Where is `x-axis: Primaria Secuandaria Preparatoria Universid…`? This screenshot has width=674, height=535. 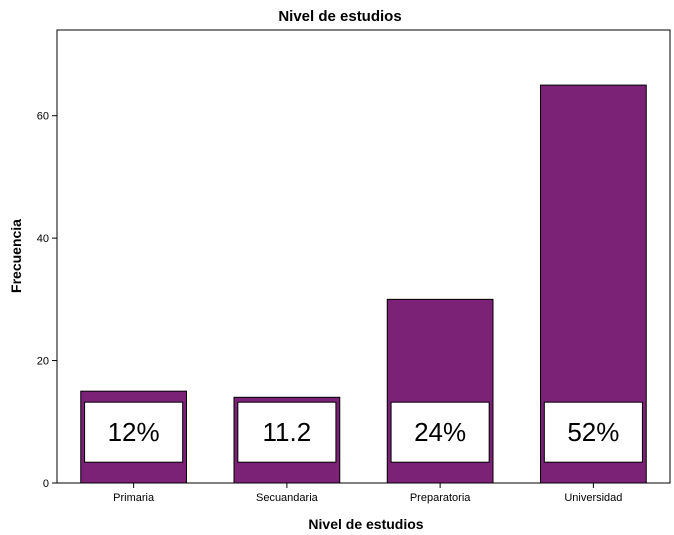
x-axis: Primaria Secuandaria Preparatoria Universid… is located at coordinates (367, 493).